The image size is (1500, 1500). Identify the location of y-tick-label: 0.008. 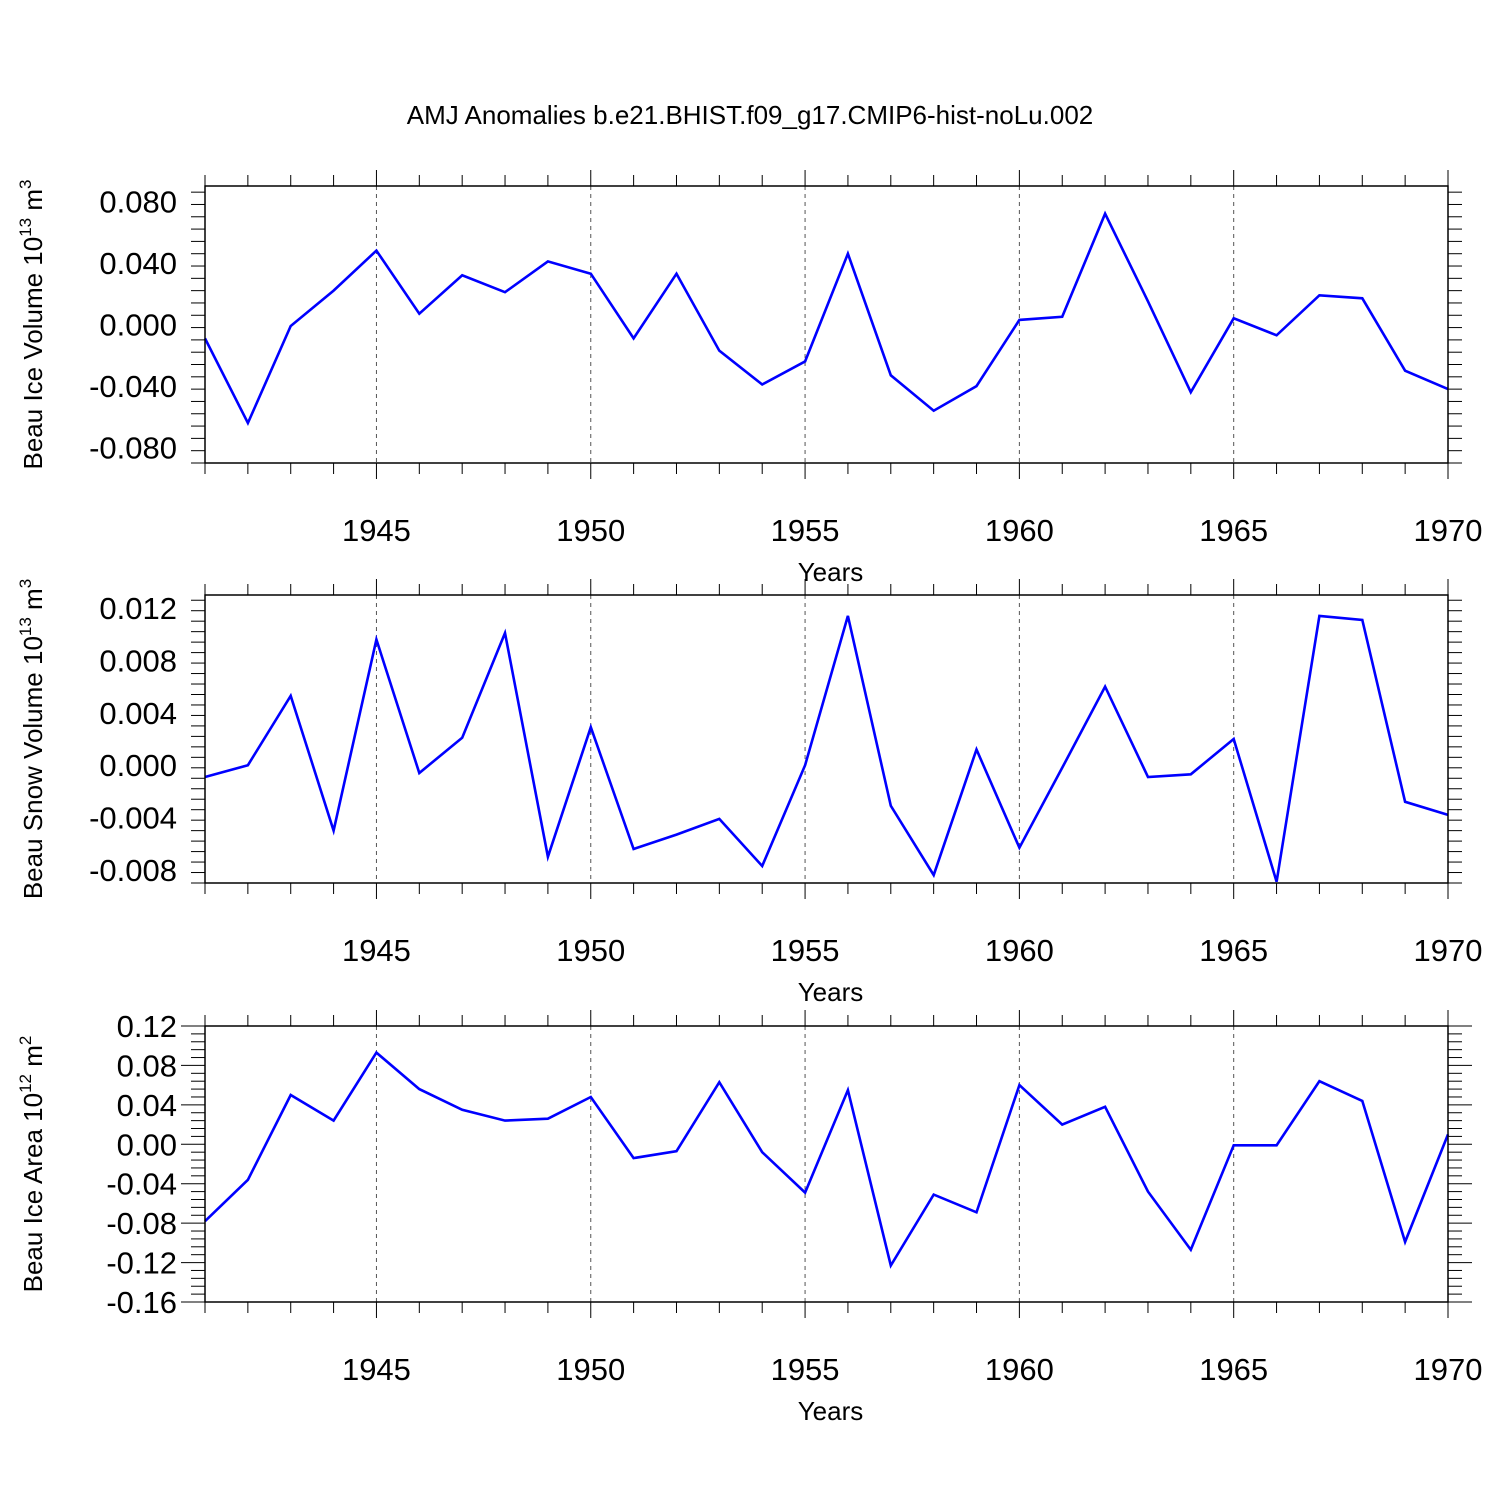
(138, 660).